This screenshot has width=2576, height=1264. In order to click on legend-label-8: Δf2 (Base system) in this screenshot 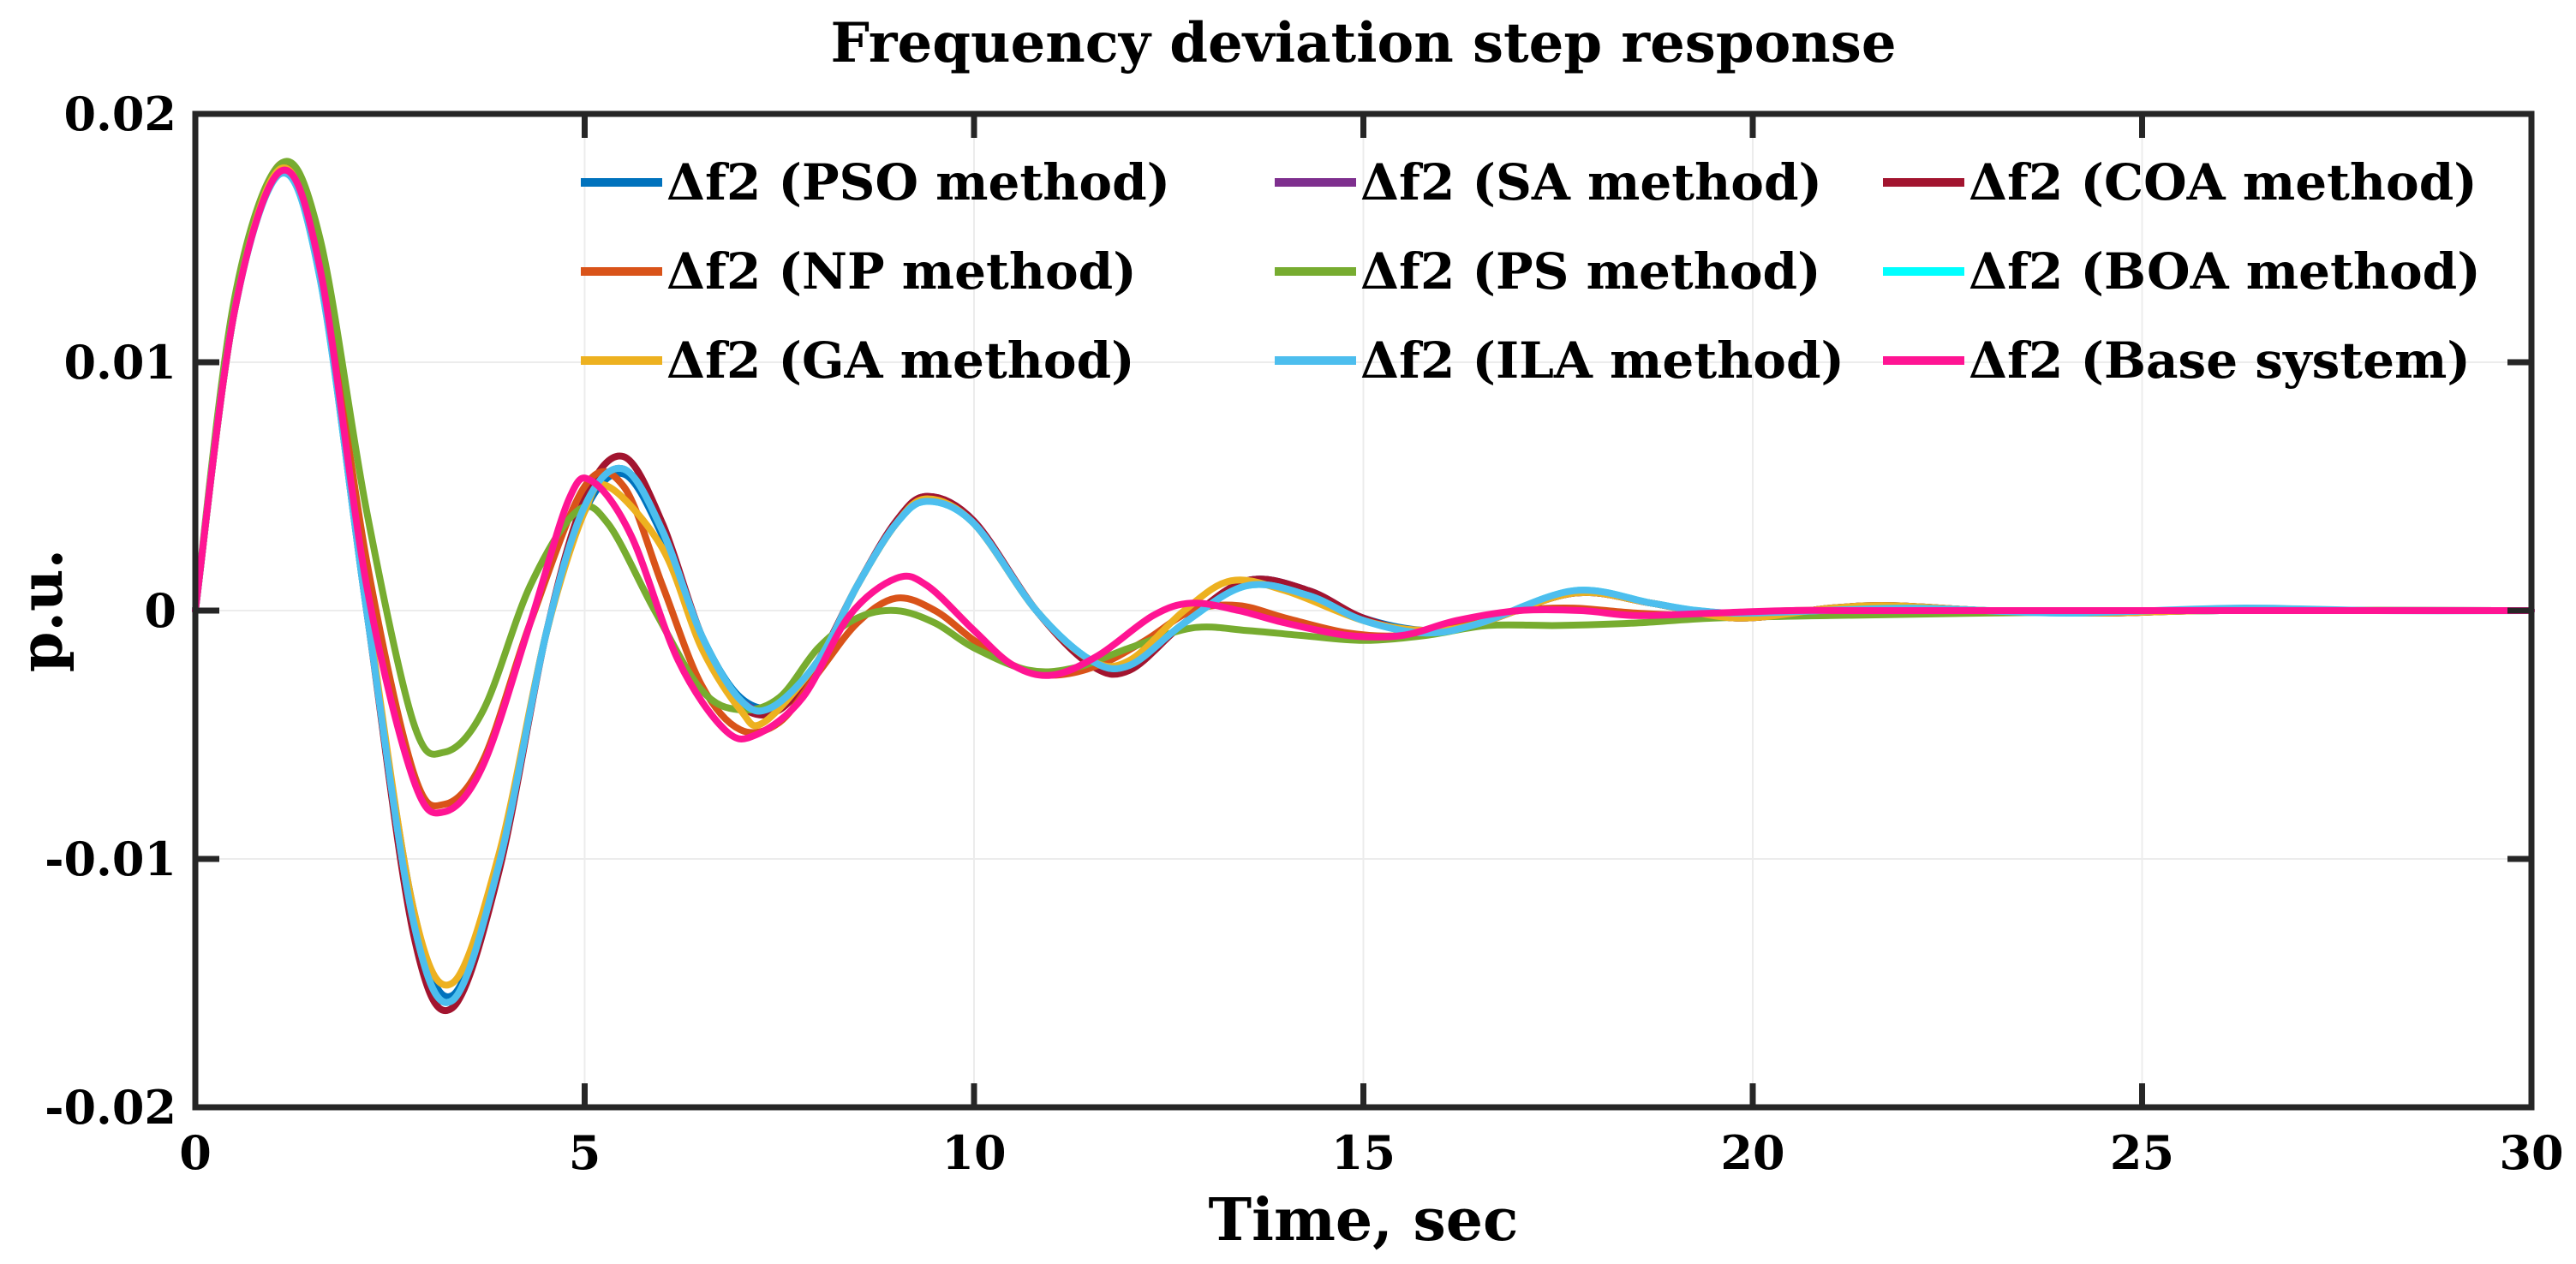, I will do `click(2220, 360)`.